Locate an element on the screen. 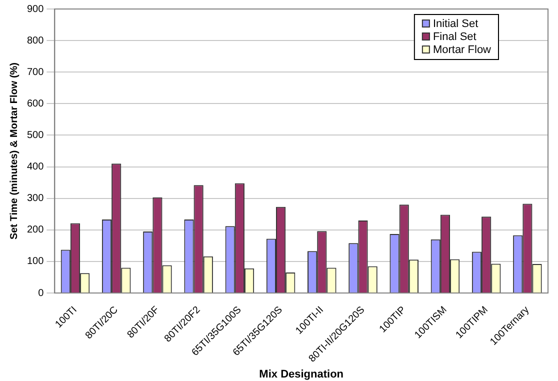 The image size is (558, 381). y-axis-title: Set Time (minutes) & Mortar Flow (%) is located at coordinates (14, 151).